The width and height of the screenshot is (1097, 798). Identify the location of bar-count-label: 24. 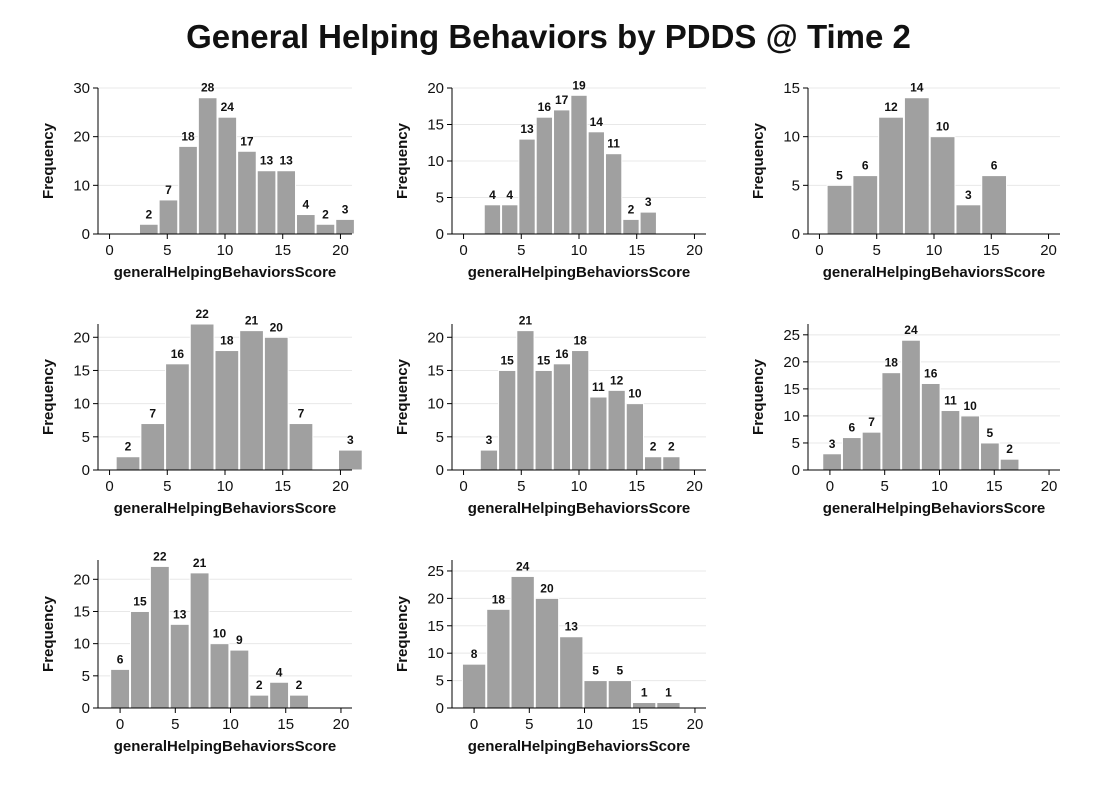
(911, 330).